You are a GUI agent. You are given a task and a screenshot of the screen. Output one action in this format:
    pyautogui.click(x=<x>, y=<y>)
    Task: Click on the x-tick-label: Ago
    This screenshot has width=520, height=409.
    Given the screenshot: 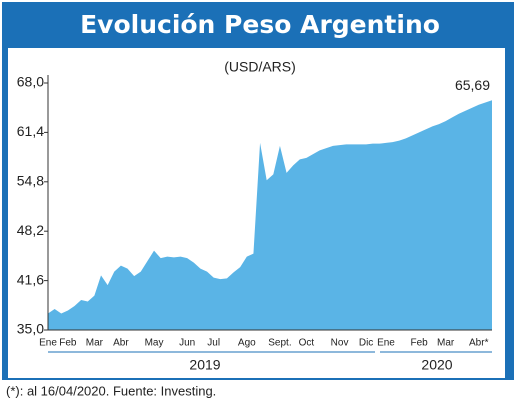 What is the action you would take?
    pyautogui.click(x=247, y=343)
    